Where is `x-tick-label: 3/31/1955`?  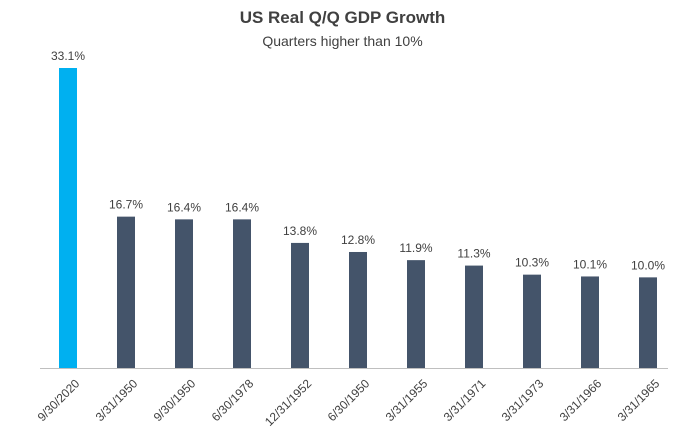
x-tick-label: 3/31/1955 is located at coordinates (407, 400).